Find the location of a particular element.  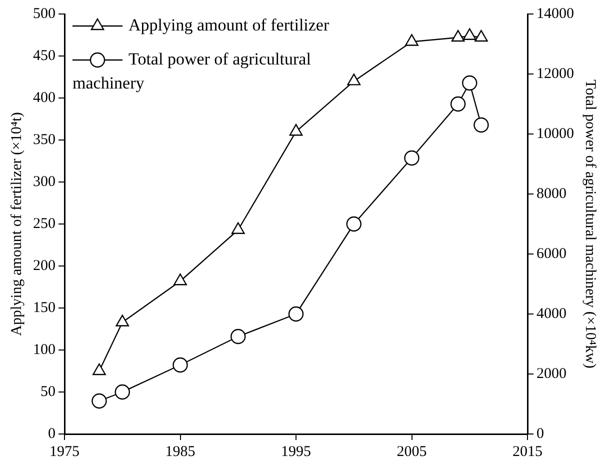

y-tick-label: 150 is located at coordinates (44, 308).